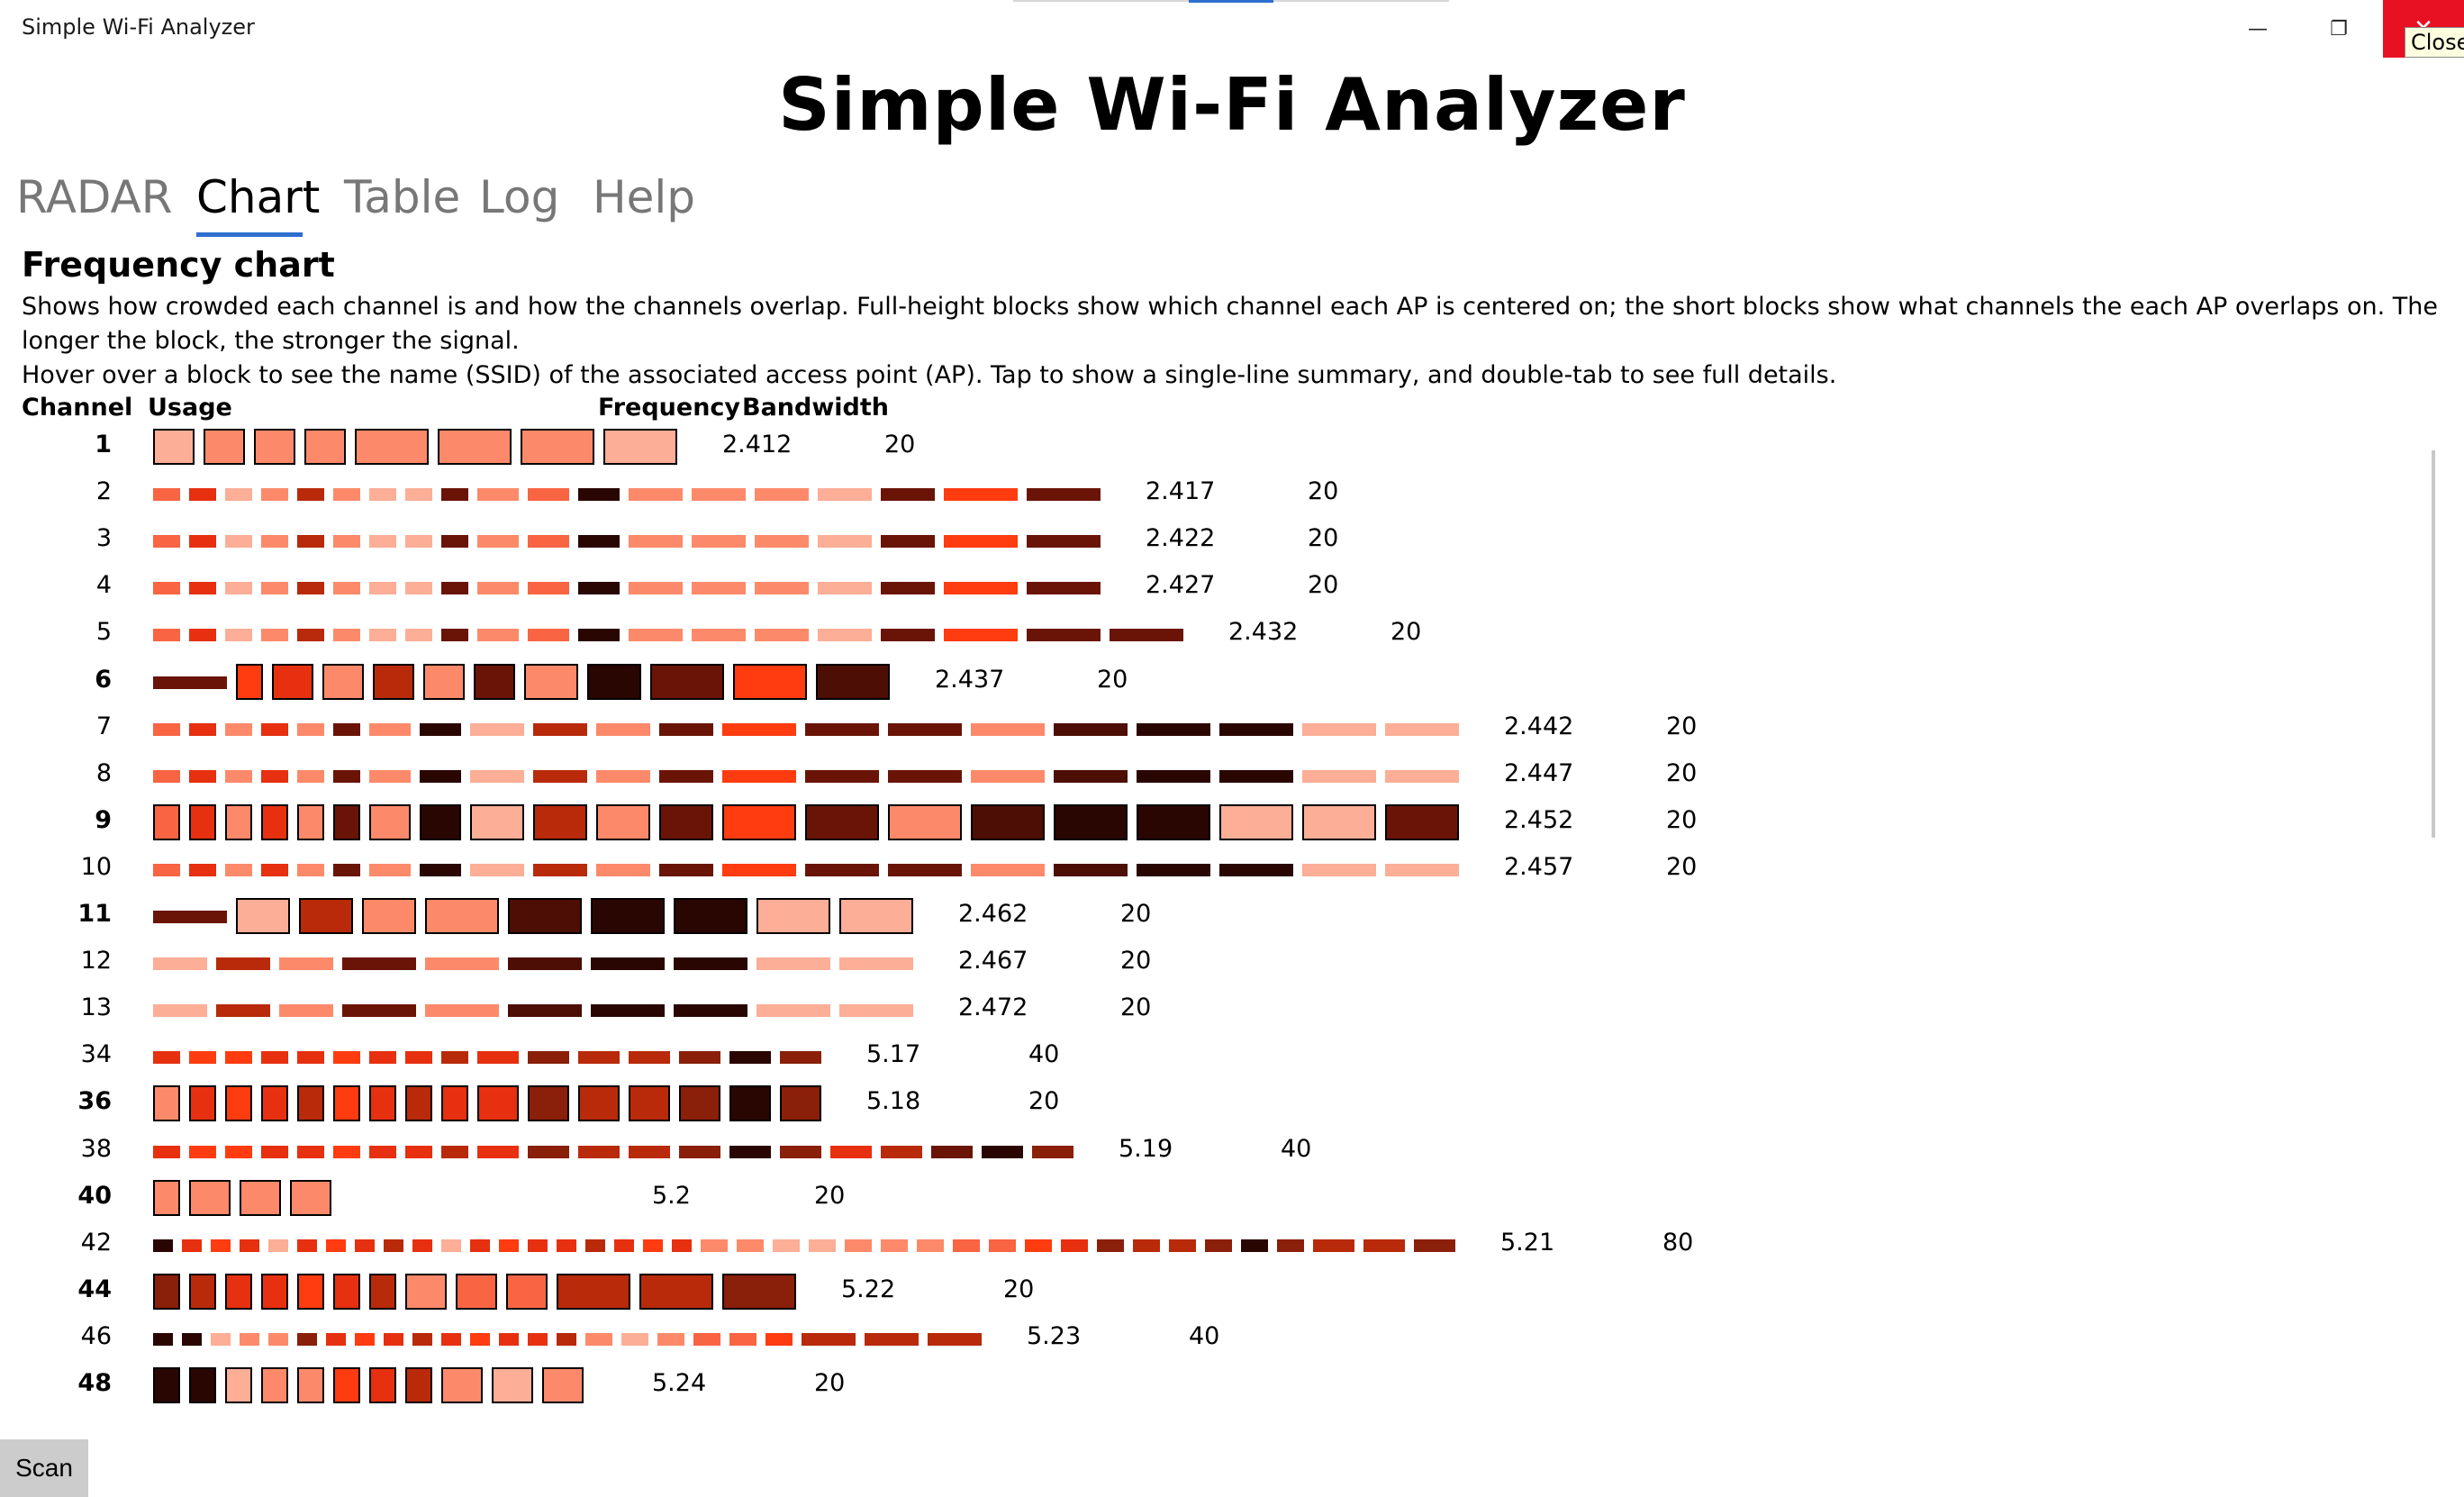 The height and width of the screenshot is (1497, 2464). Describe the element at coordinates (2433, 644) in the screenshot. I see `vertical-scrollbar` at that location.